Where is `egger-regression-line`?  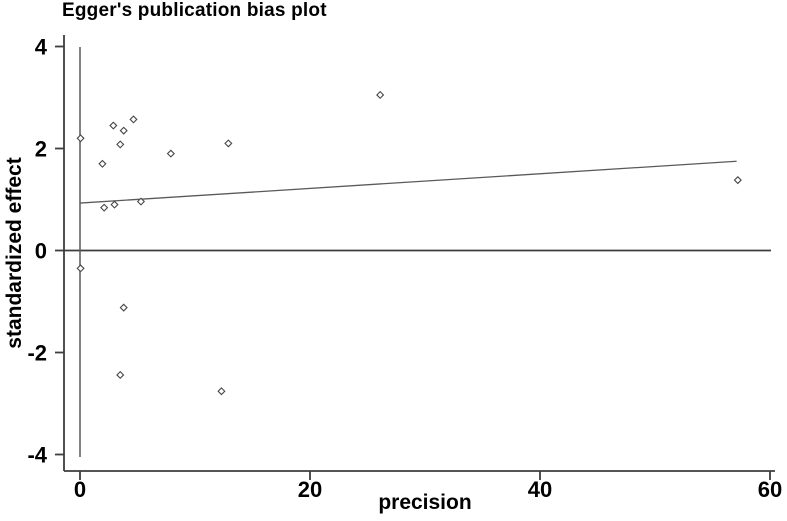
egger-regression-line is located at coordinates (408, 182).